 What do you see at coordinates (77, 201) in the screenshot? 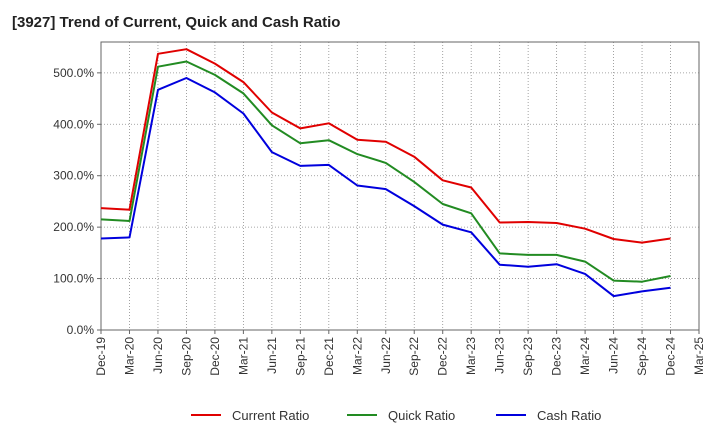
I see `y-axis-ticks: 0.0% 100.0% 200.0% 300.0% 400.0% 500.0%` at bounding box center [77, 201].